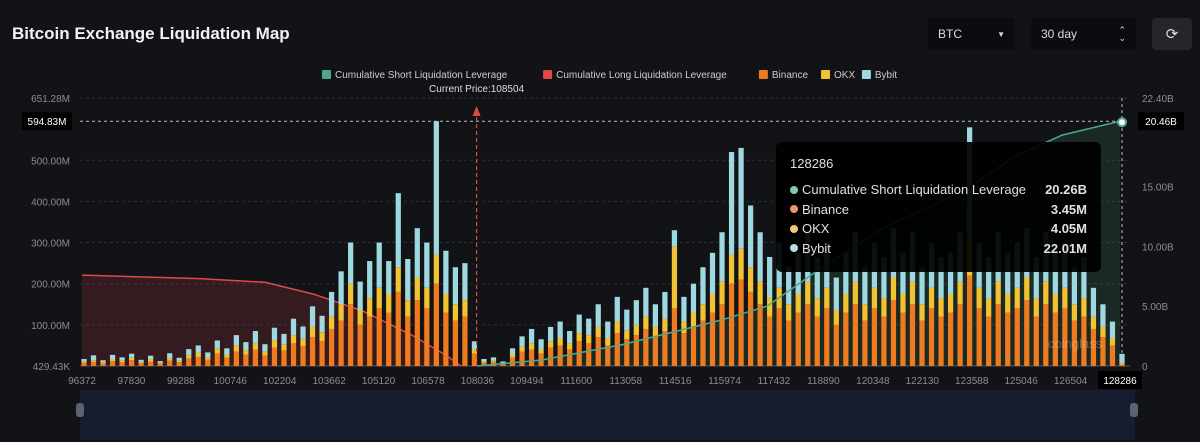  What do you see at coordinates (280, 381) in the screenshot?
I see `x-axis-tick: 102204` at bounding box center [280, 381].